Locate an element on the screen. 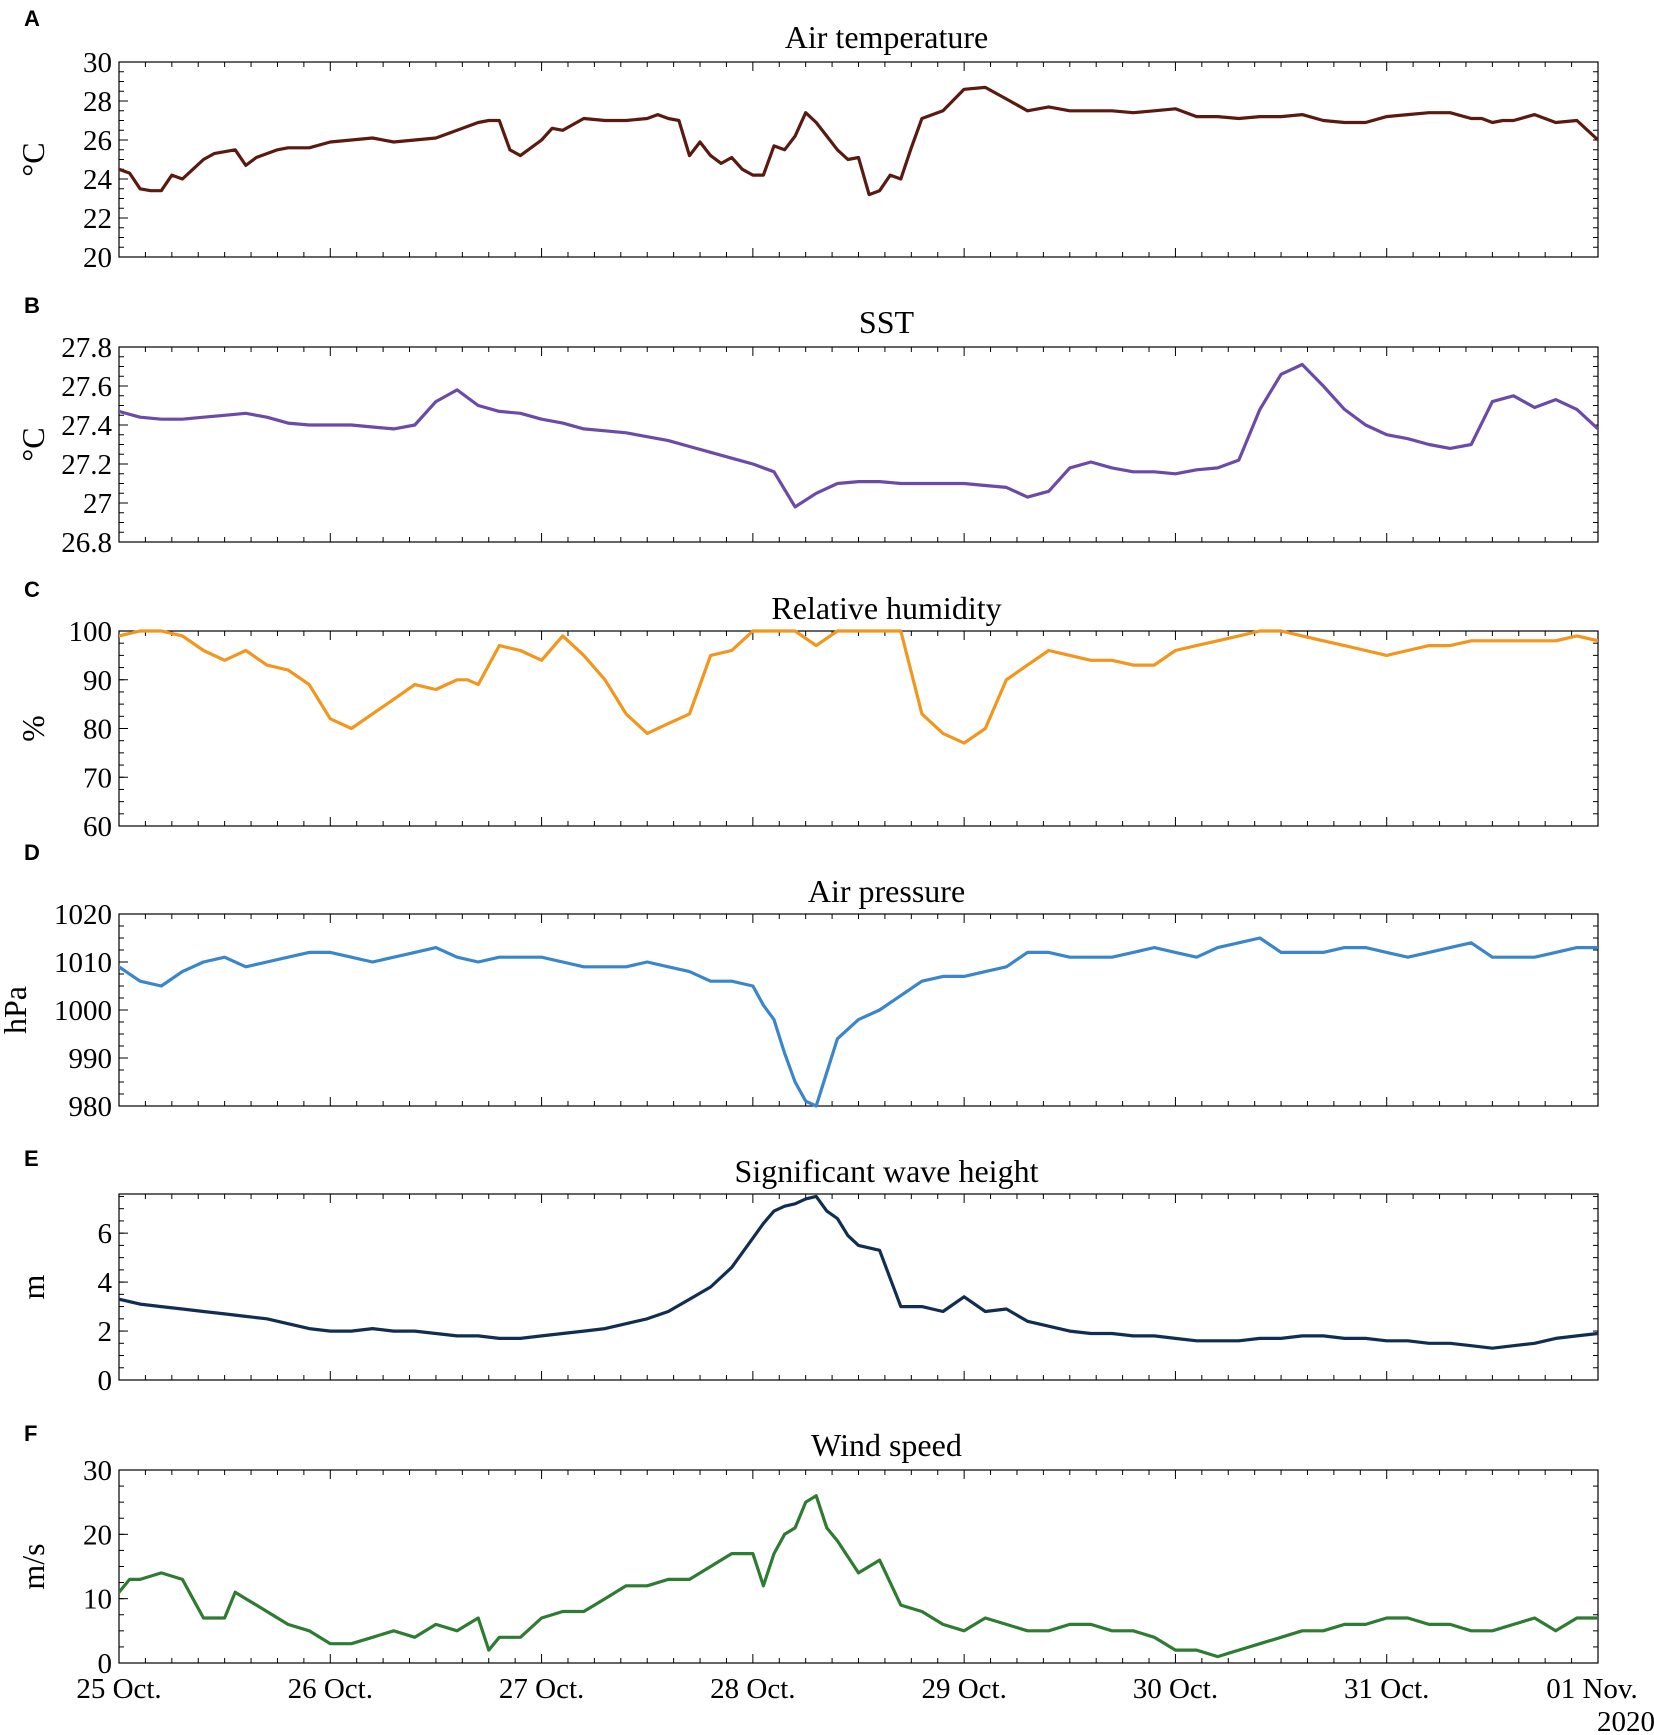  panel-title: Air pressure is located at coordinates (886, 891).